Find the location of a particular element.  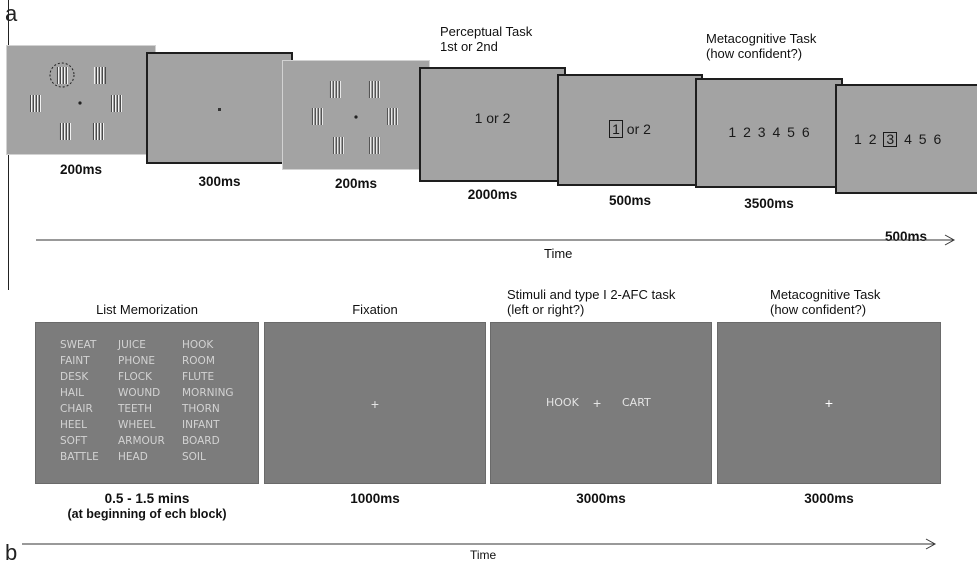

confidence-response: 1 2 3 4 5 6 is located at coordinates (897, 139).